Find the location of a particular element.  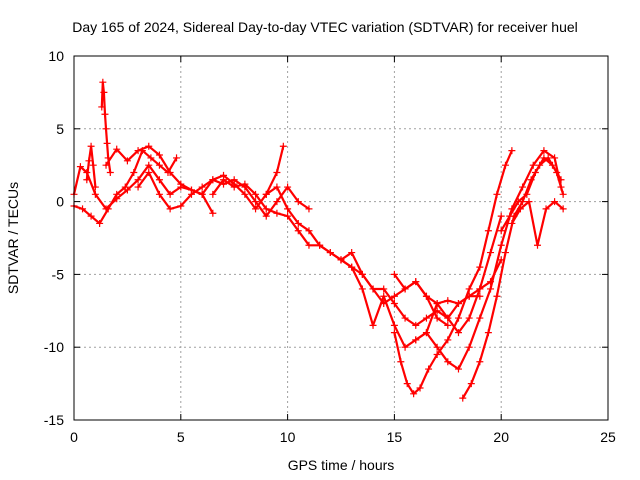

y-axis-label: SDTVAR / TECUs is located at coordinates (13, 238).